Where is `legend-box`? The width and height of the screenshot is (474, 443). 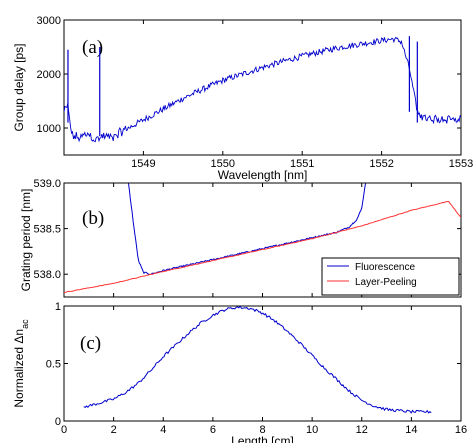 legend-box is located at coordinates (390, 276).